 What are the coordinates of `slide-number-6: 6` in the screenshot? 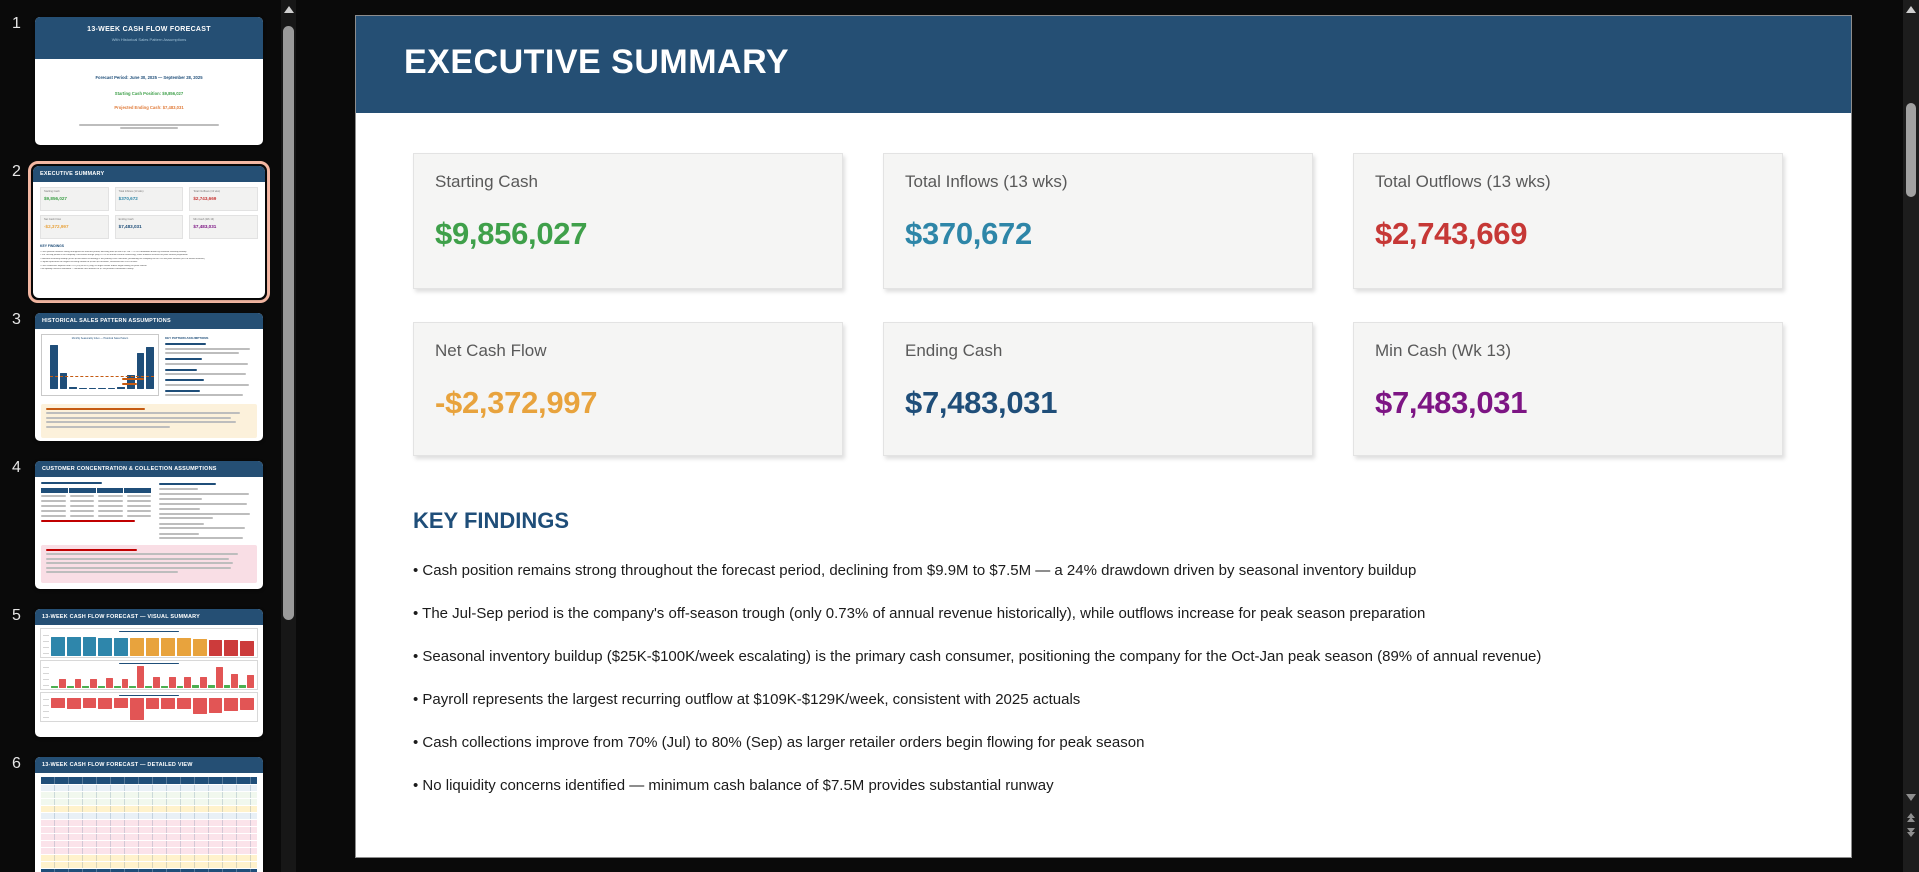 It's located at (16, 763).